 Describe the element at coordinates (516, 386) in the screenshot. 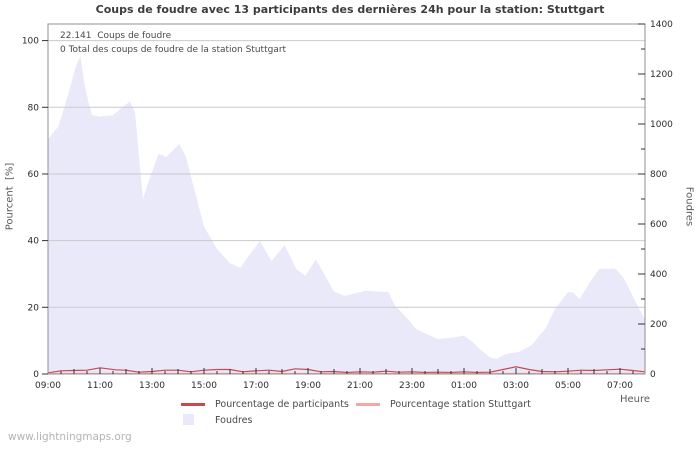

I see `svg-text: 03:00` at that location.